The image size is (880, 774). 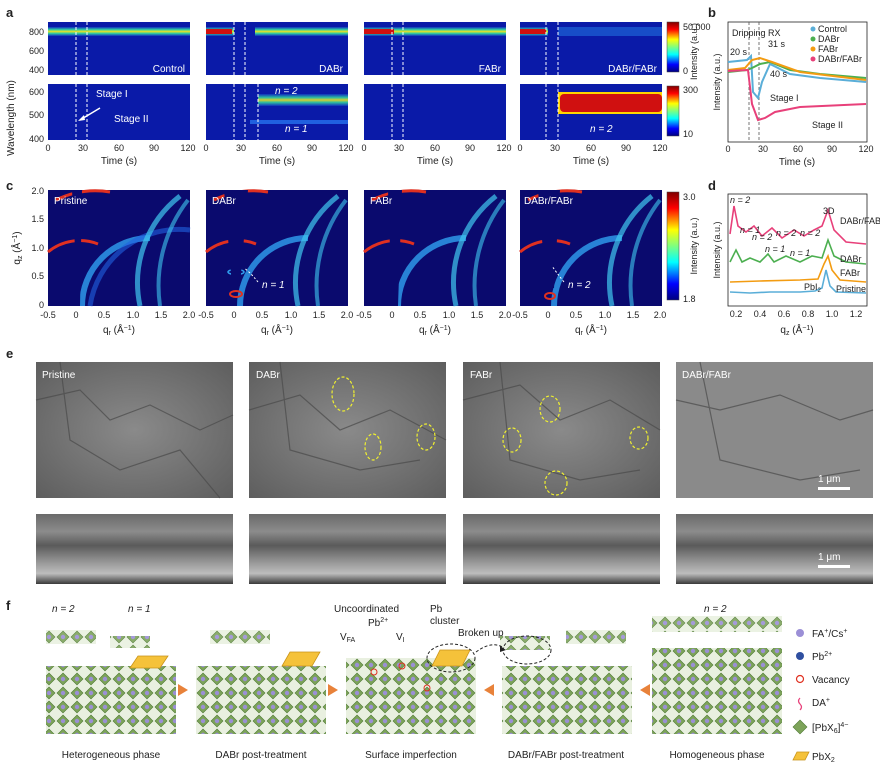 What do you see at coordinates (435, 48) in the screenshot?
I see `heatmap-top-fabr` at bounding box center [435, 48].